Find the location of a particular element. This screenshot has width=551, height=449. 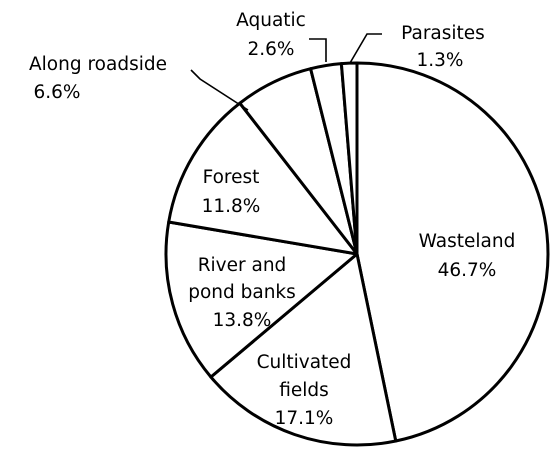

slice-label-forest: Forest is located at coordinates (231, 177).